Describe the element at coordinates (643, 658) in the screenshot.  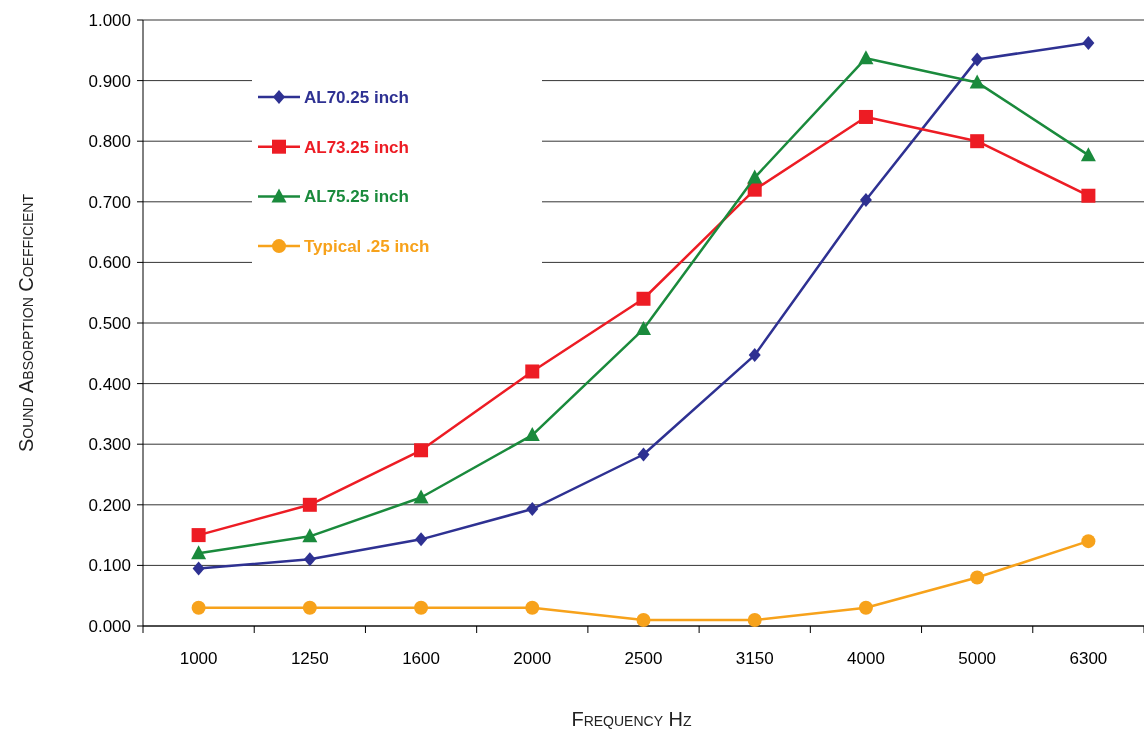
I see `x-tick-label: 2500` at that location.